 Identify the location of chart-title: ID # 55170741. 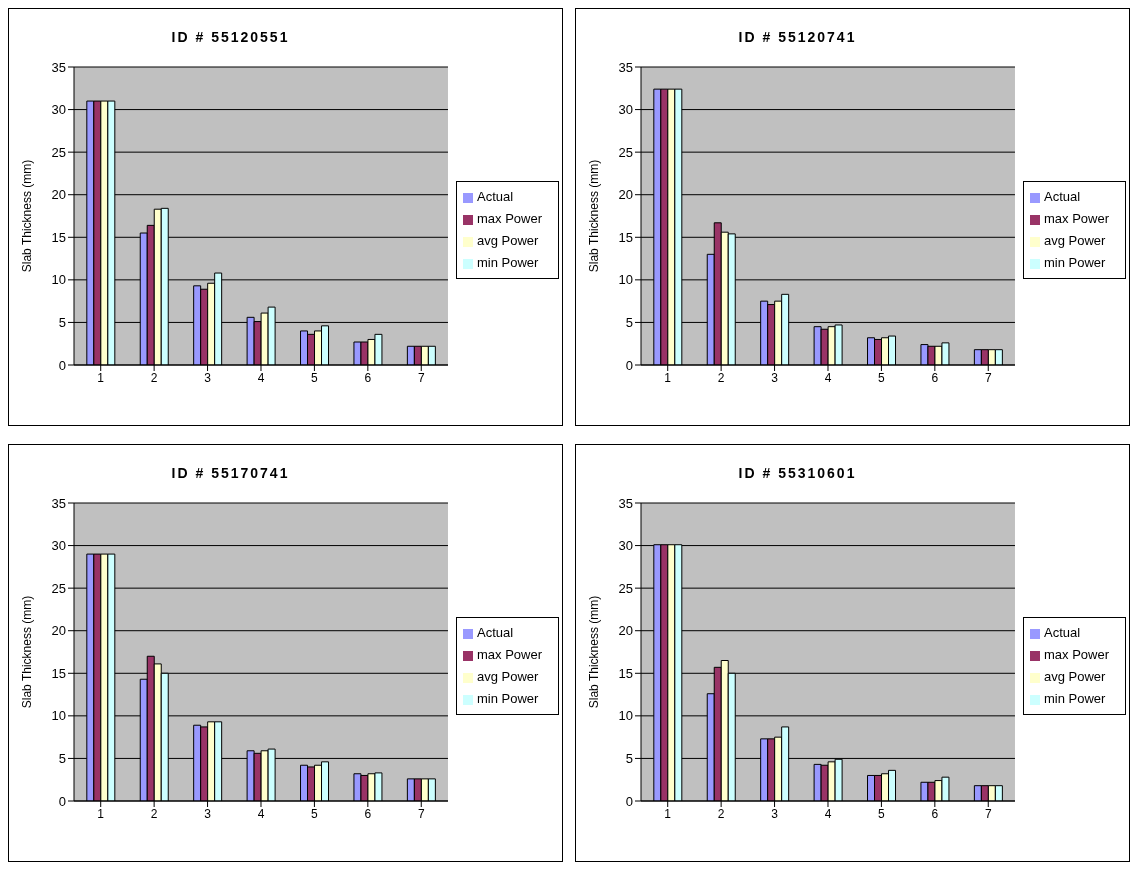
(230, 473).